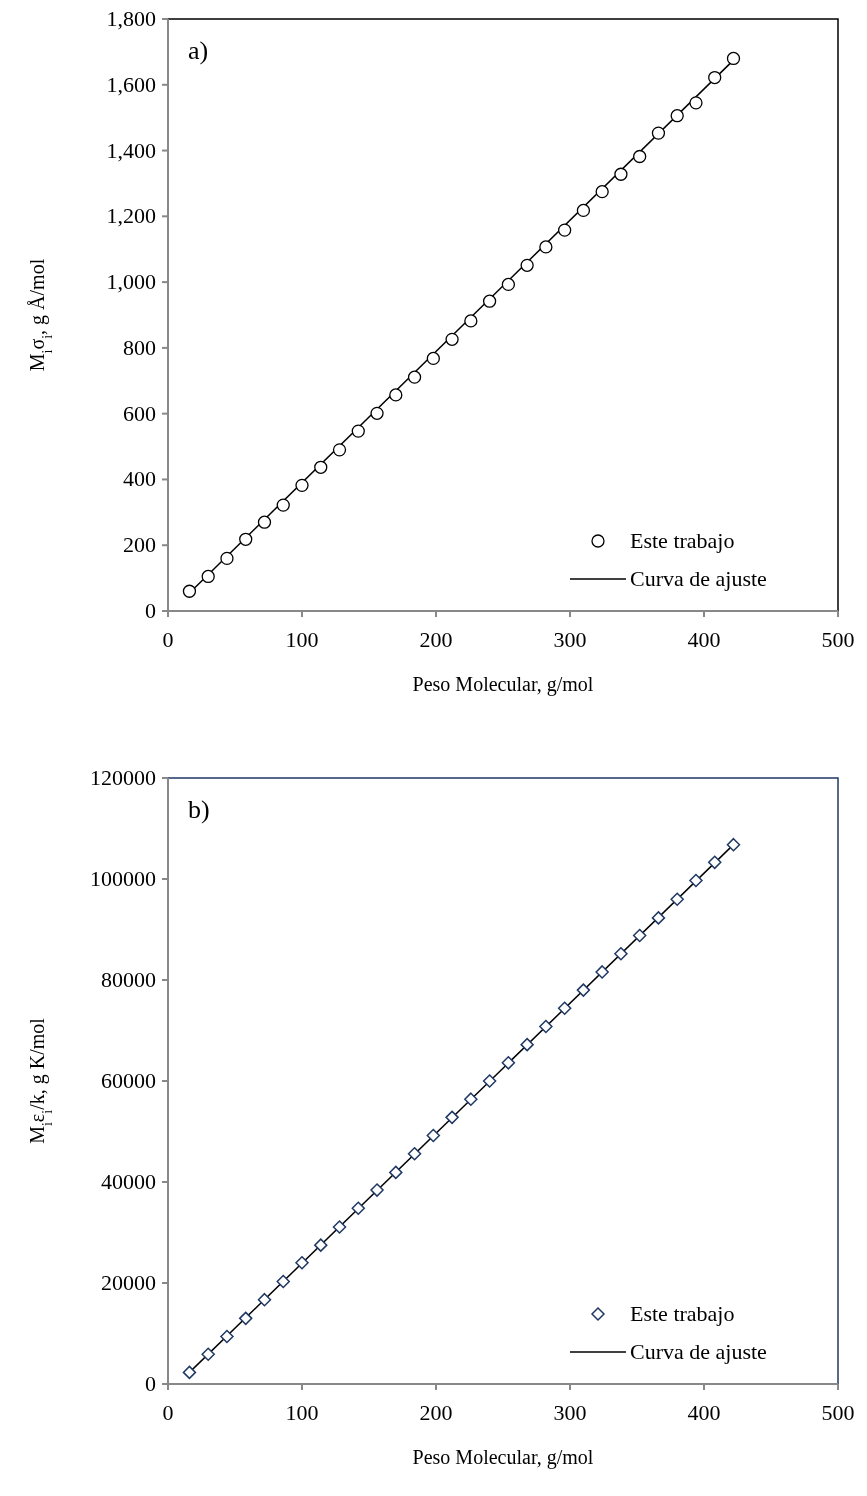 The image size is (867, 1496). I want to click on y-tick-label: 400, so click(139, 479).